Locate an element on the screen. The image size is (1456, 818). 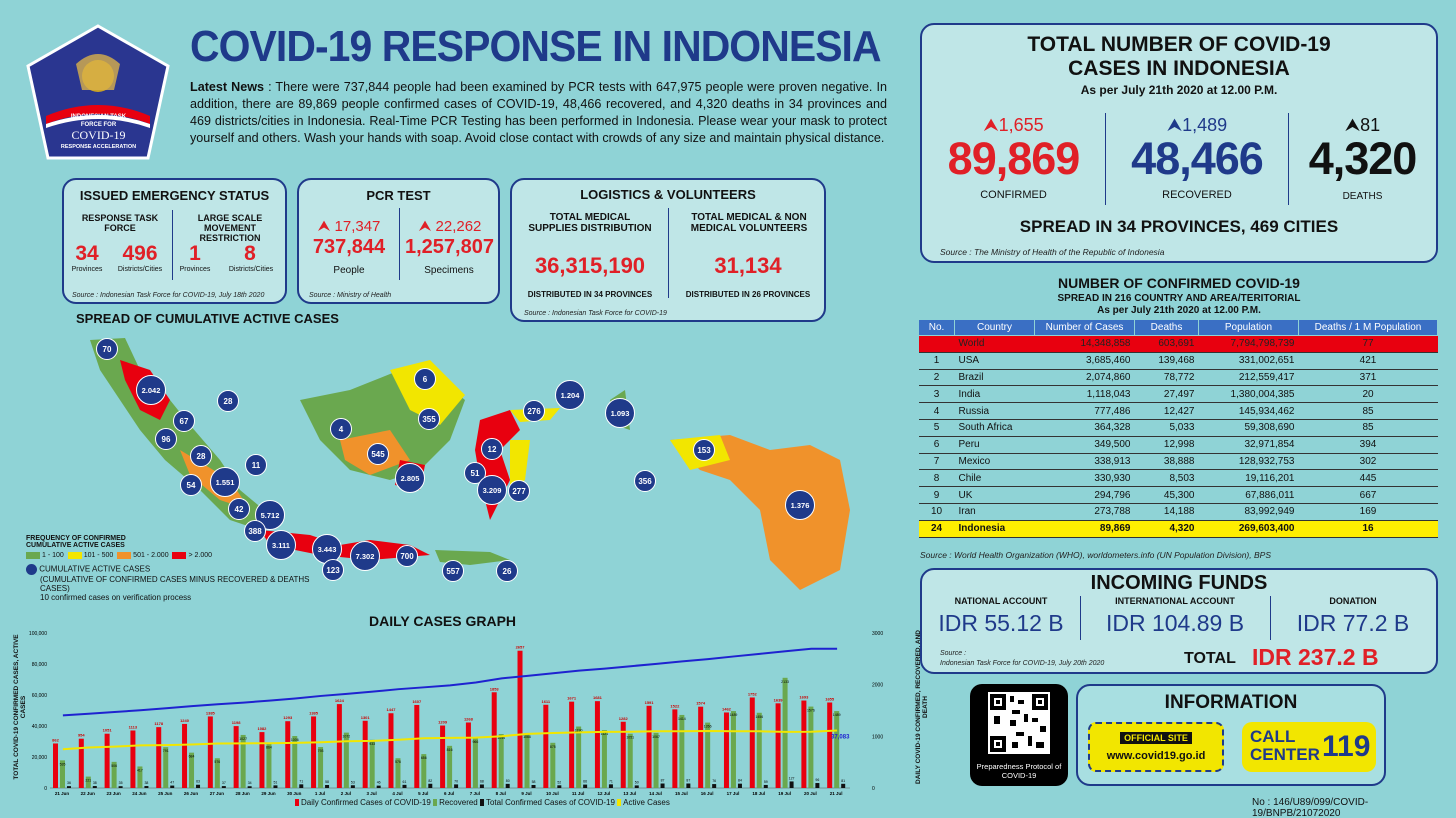
dot-icon is located at coordinates (31, 570).